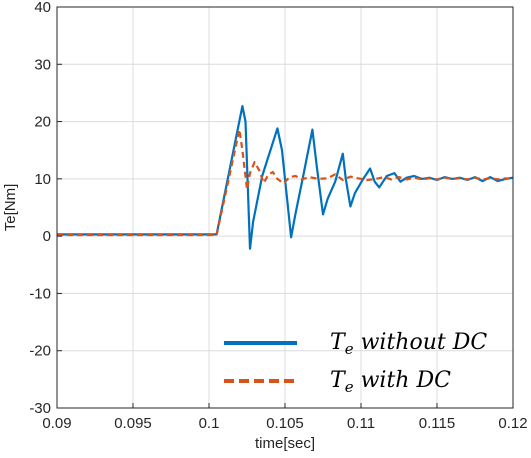  I want to click on y-tick-label: 10, so click(42, 179).